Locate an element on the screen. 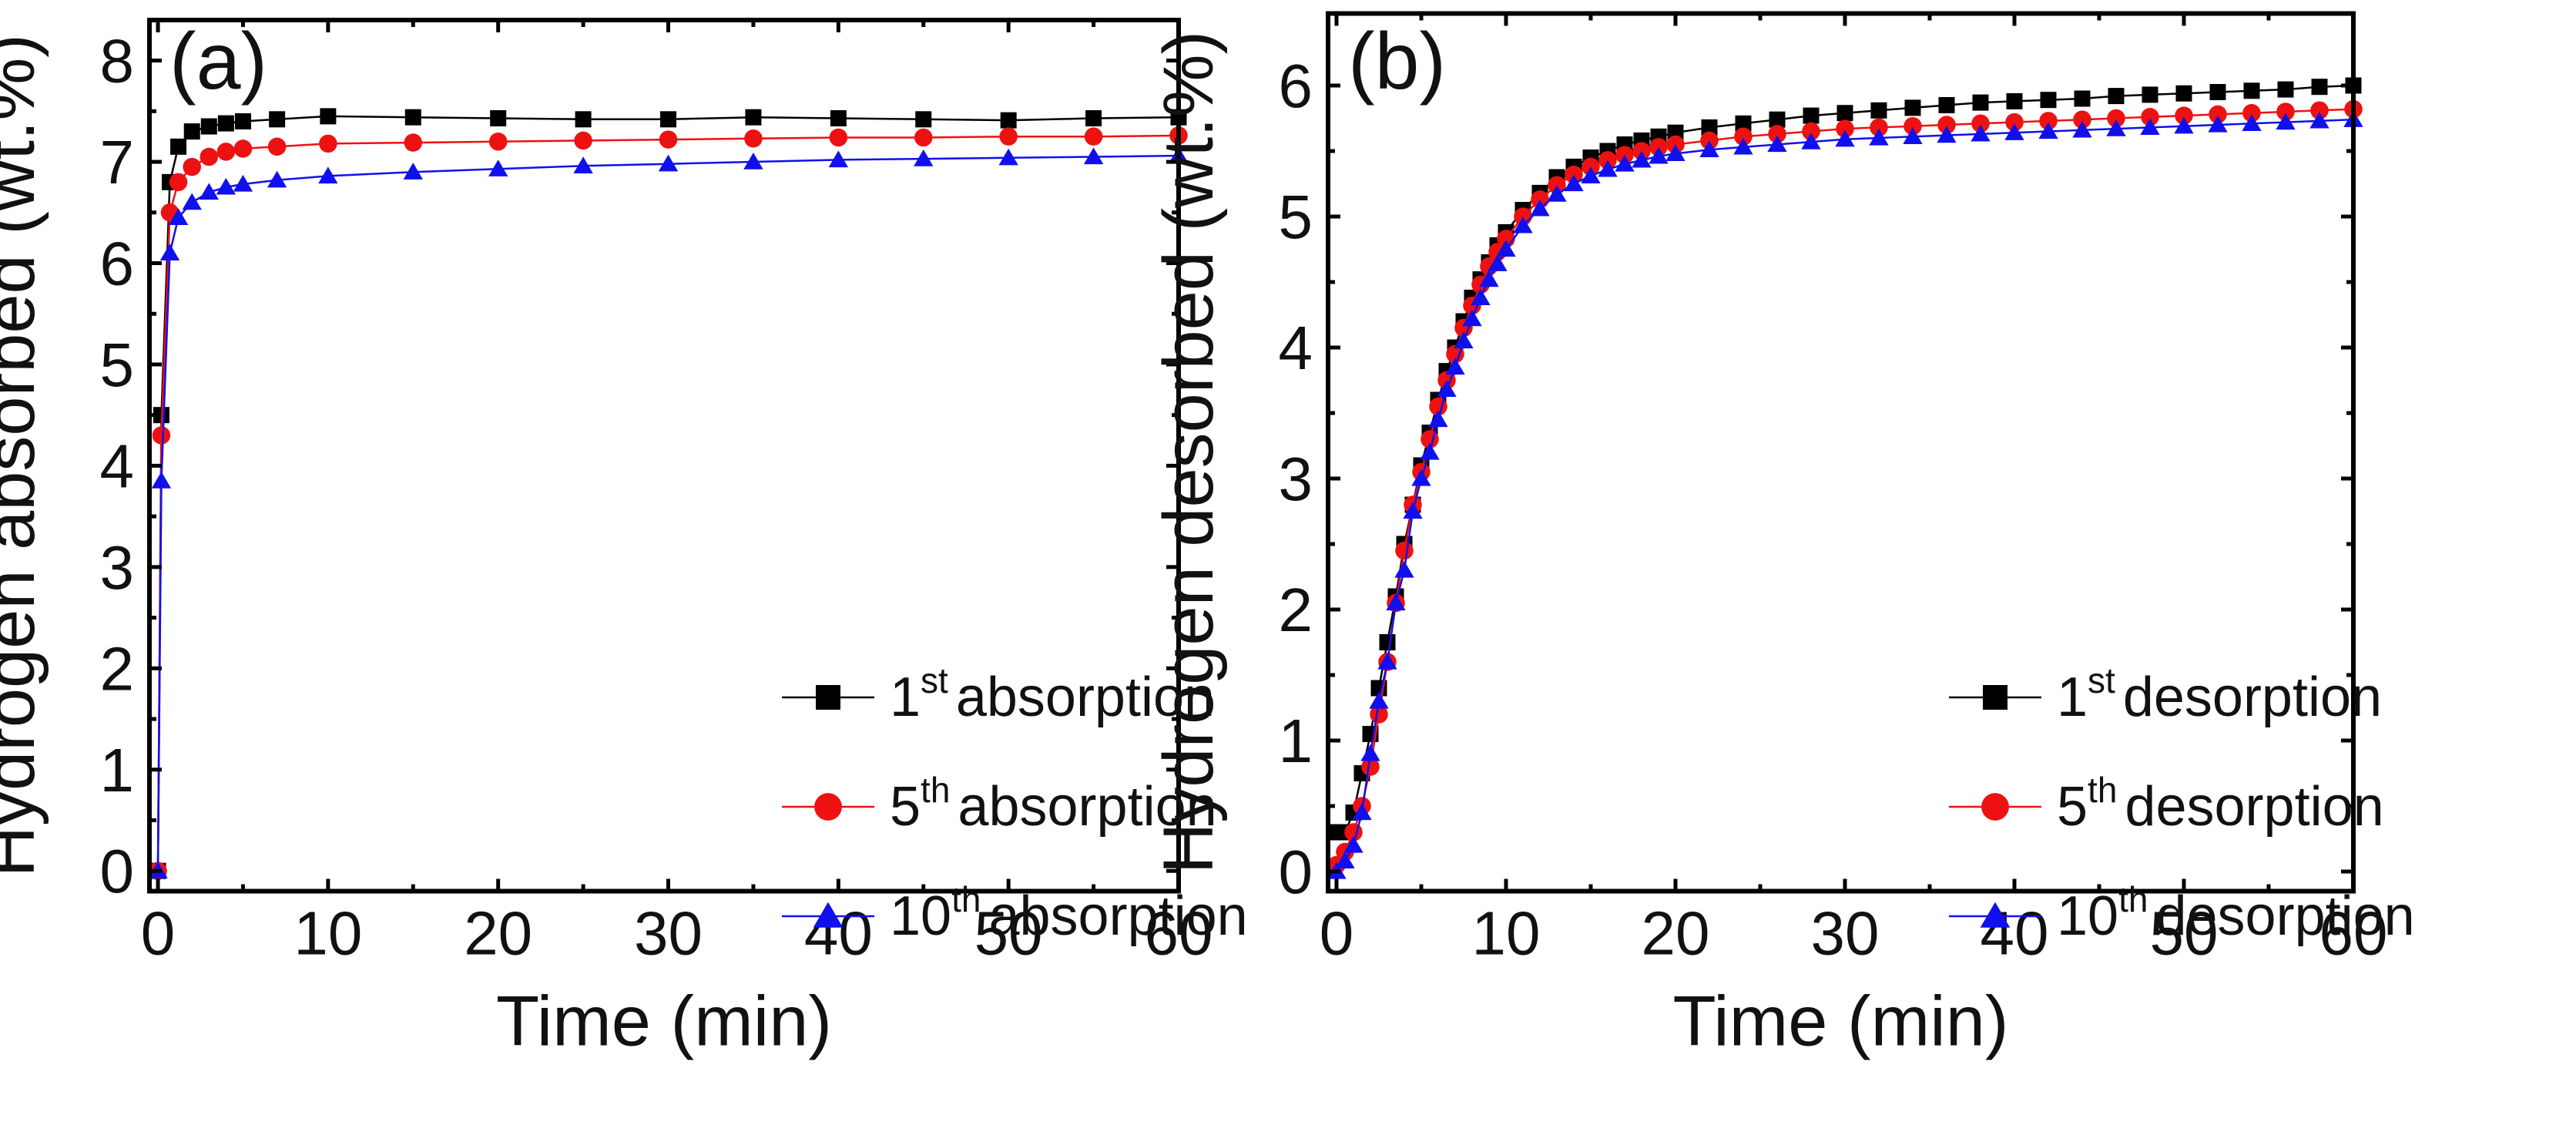 The height and width of the screenshot is (1142, 2576). y-axis-title: Hydrogen desorbed (wt.%) is located at coordinates (1188, 453).